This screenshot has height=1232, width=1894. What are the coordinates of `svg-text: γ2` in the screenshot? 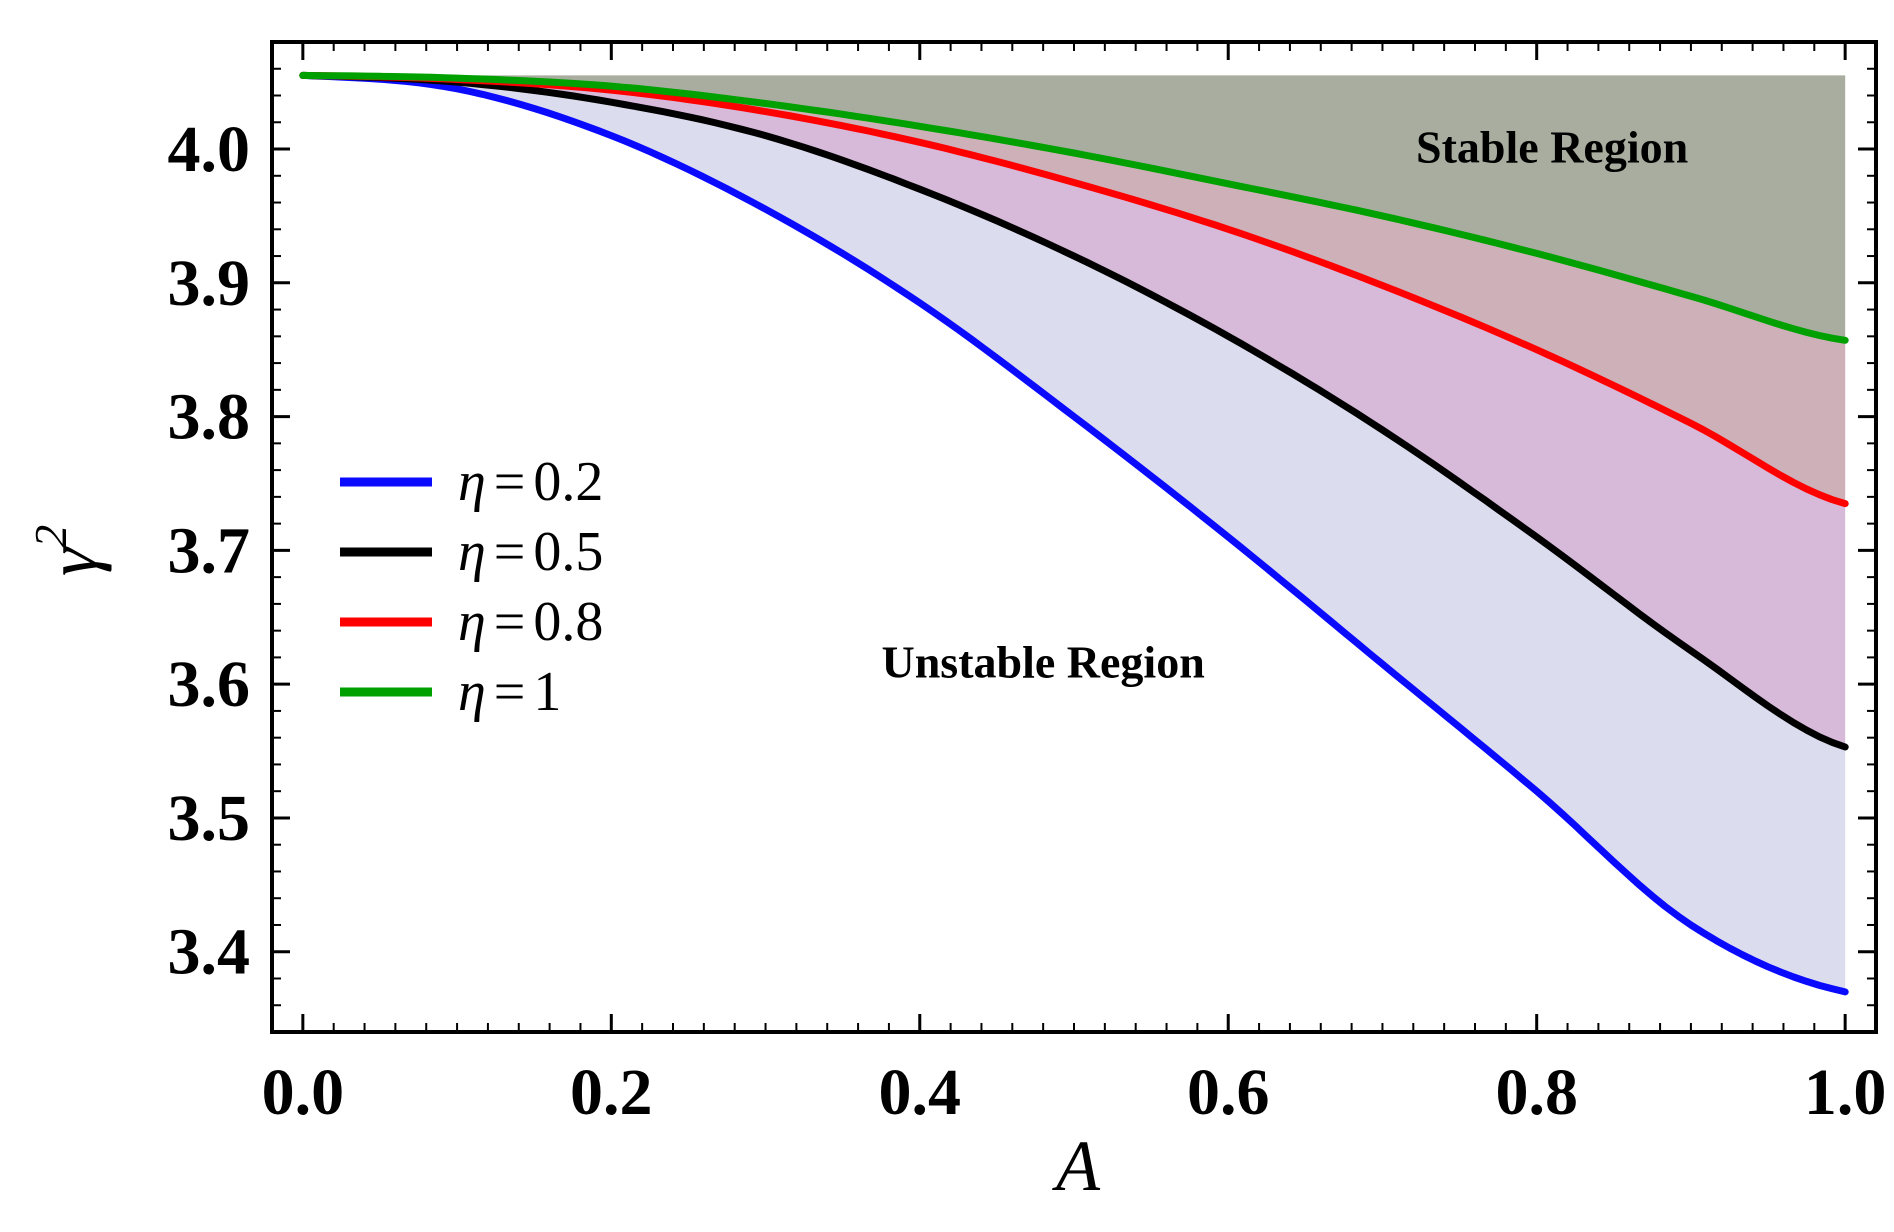 It's located at (68, 550).